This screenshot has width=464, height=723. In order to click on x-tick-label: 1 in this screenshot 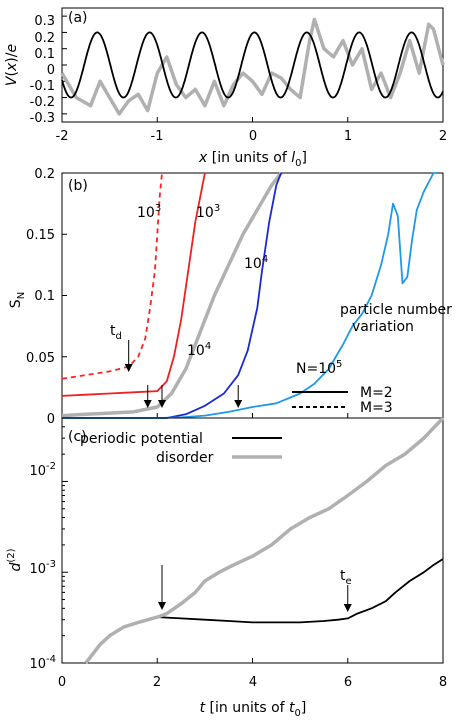, I will do `click(348, 136)`.